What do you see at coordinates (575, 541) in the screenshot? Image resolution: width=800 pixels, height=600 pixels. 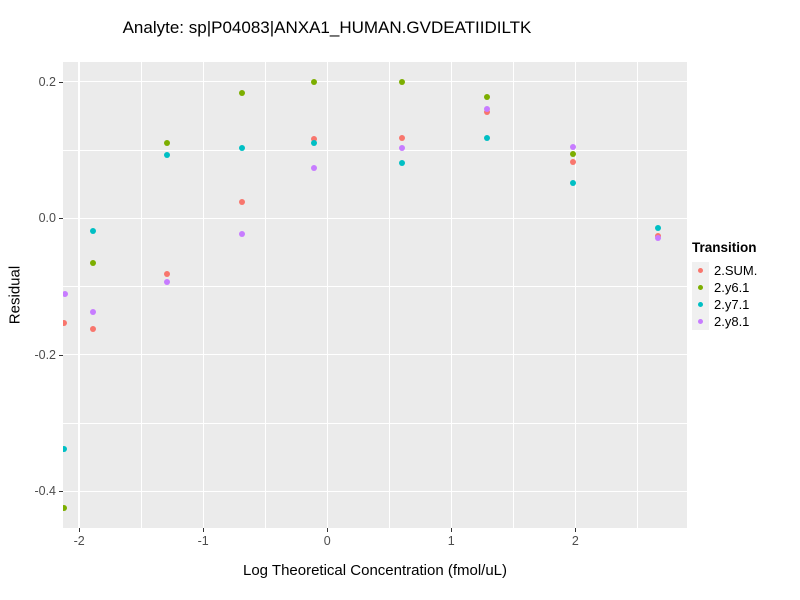 I see `x-tick-label: 2` at bounding box center [575, 541].